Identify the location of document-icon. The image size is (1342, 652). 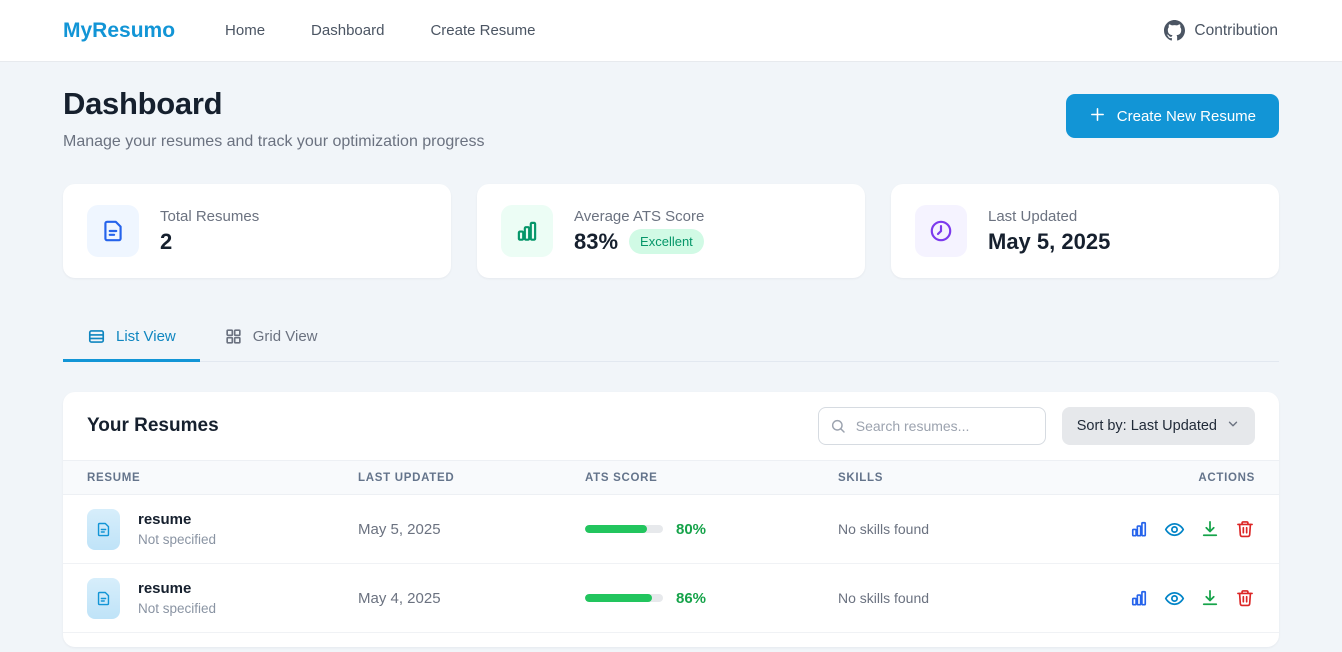
(113, 231).